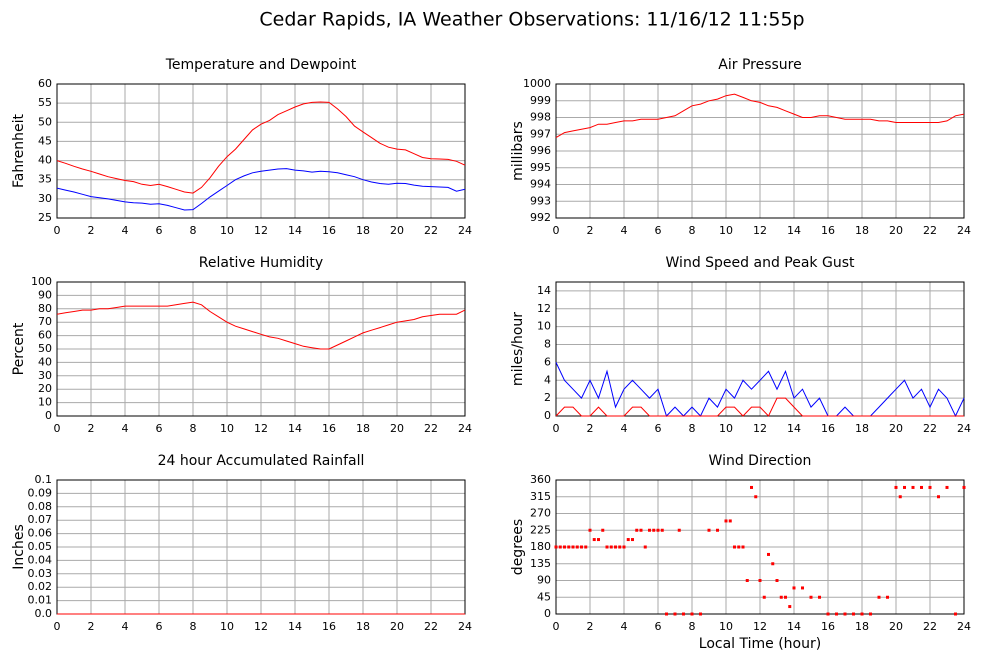 The image size is (999, 659). I want to click on y-tick-label: 270, so click(540, 513).